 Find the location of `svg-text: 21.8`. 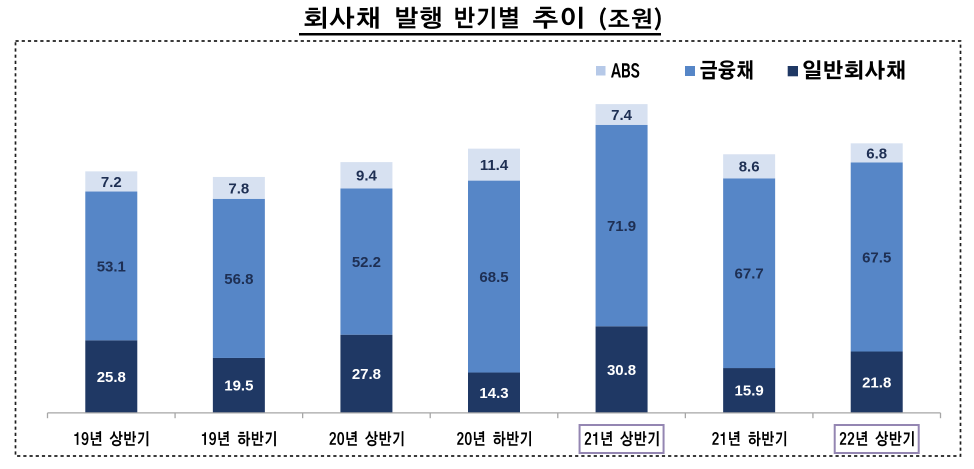

svg-text: 21.8 is located at coordinates (876, 382).